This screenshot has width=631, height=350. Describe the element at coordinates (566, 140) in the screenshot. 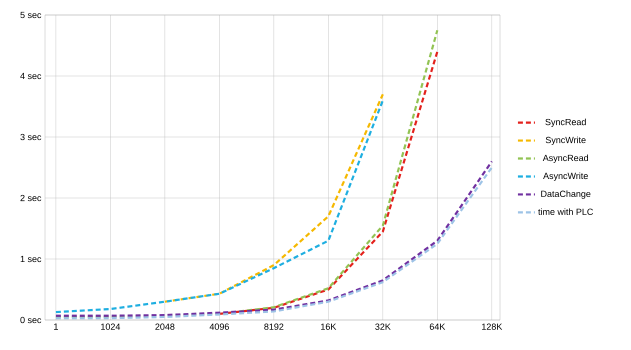

I see `legend-label: SyncWrite` at that location.